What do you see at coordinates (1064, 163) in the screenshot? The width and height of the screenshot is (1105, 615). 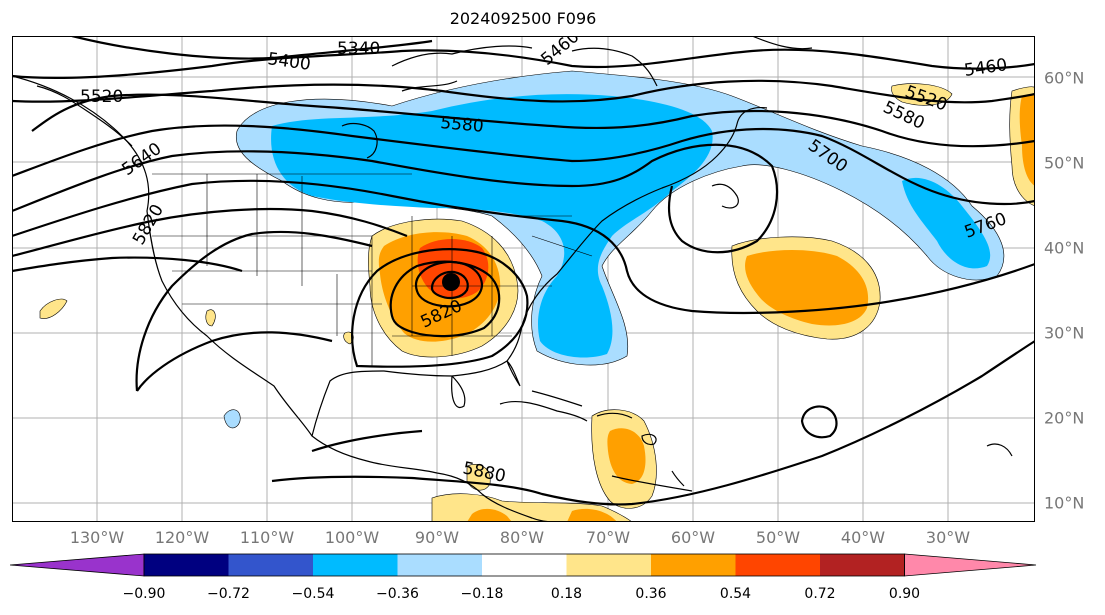 I see `lat-label: 50°N` at bounding box center [1064, 163].